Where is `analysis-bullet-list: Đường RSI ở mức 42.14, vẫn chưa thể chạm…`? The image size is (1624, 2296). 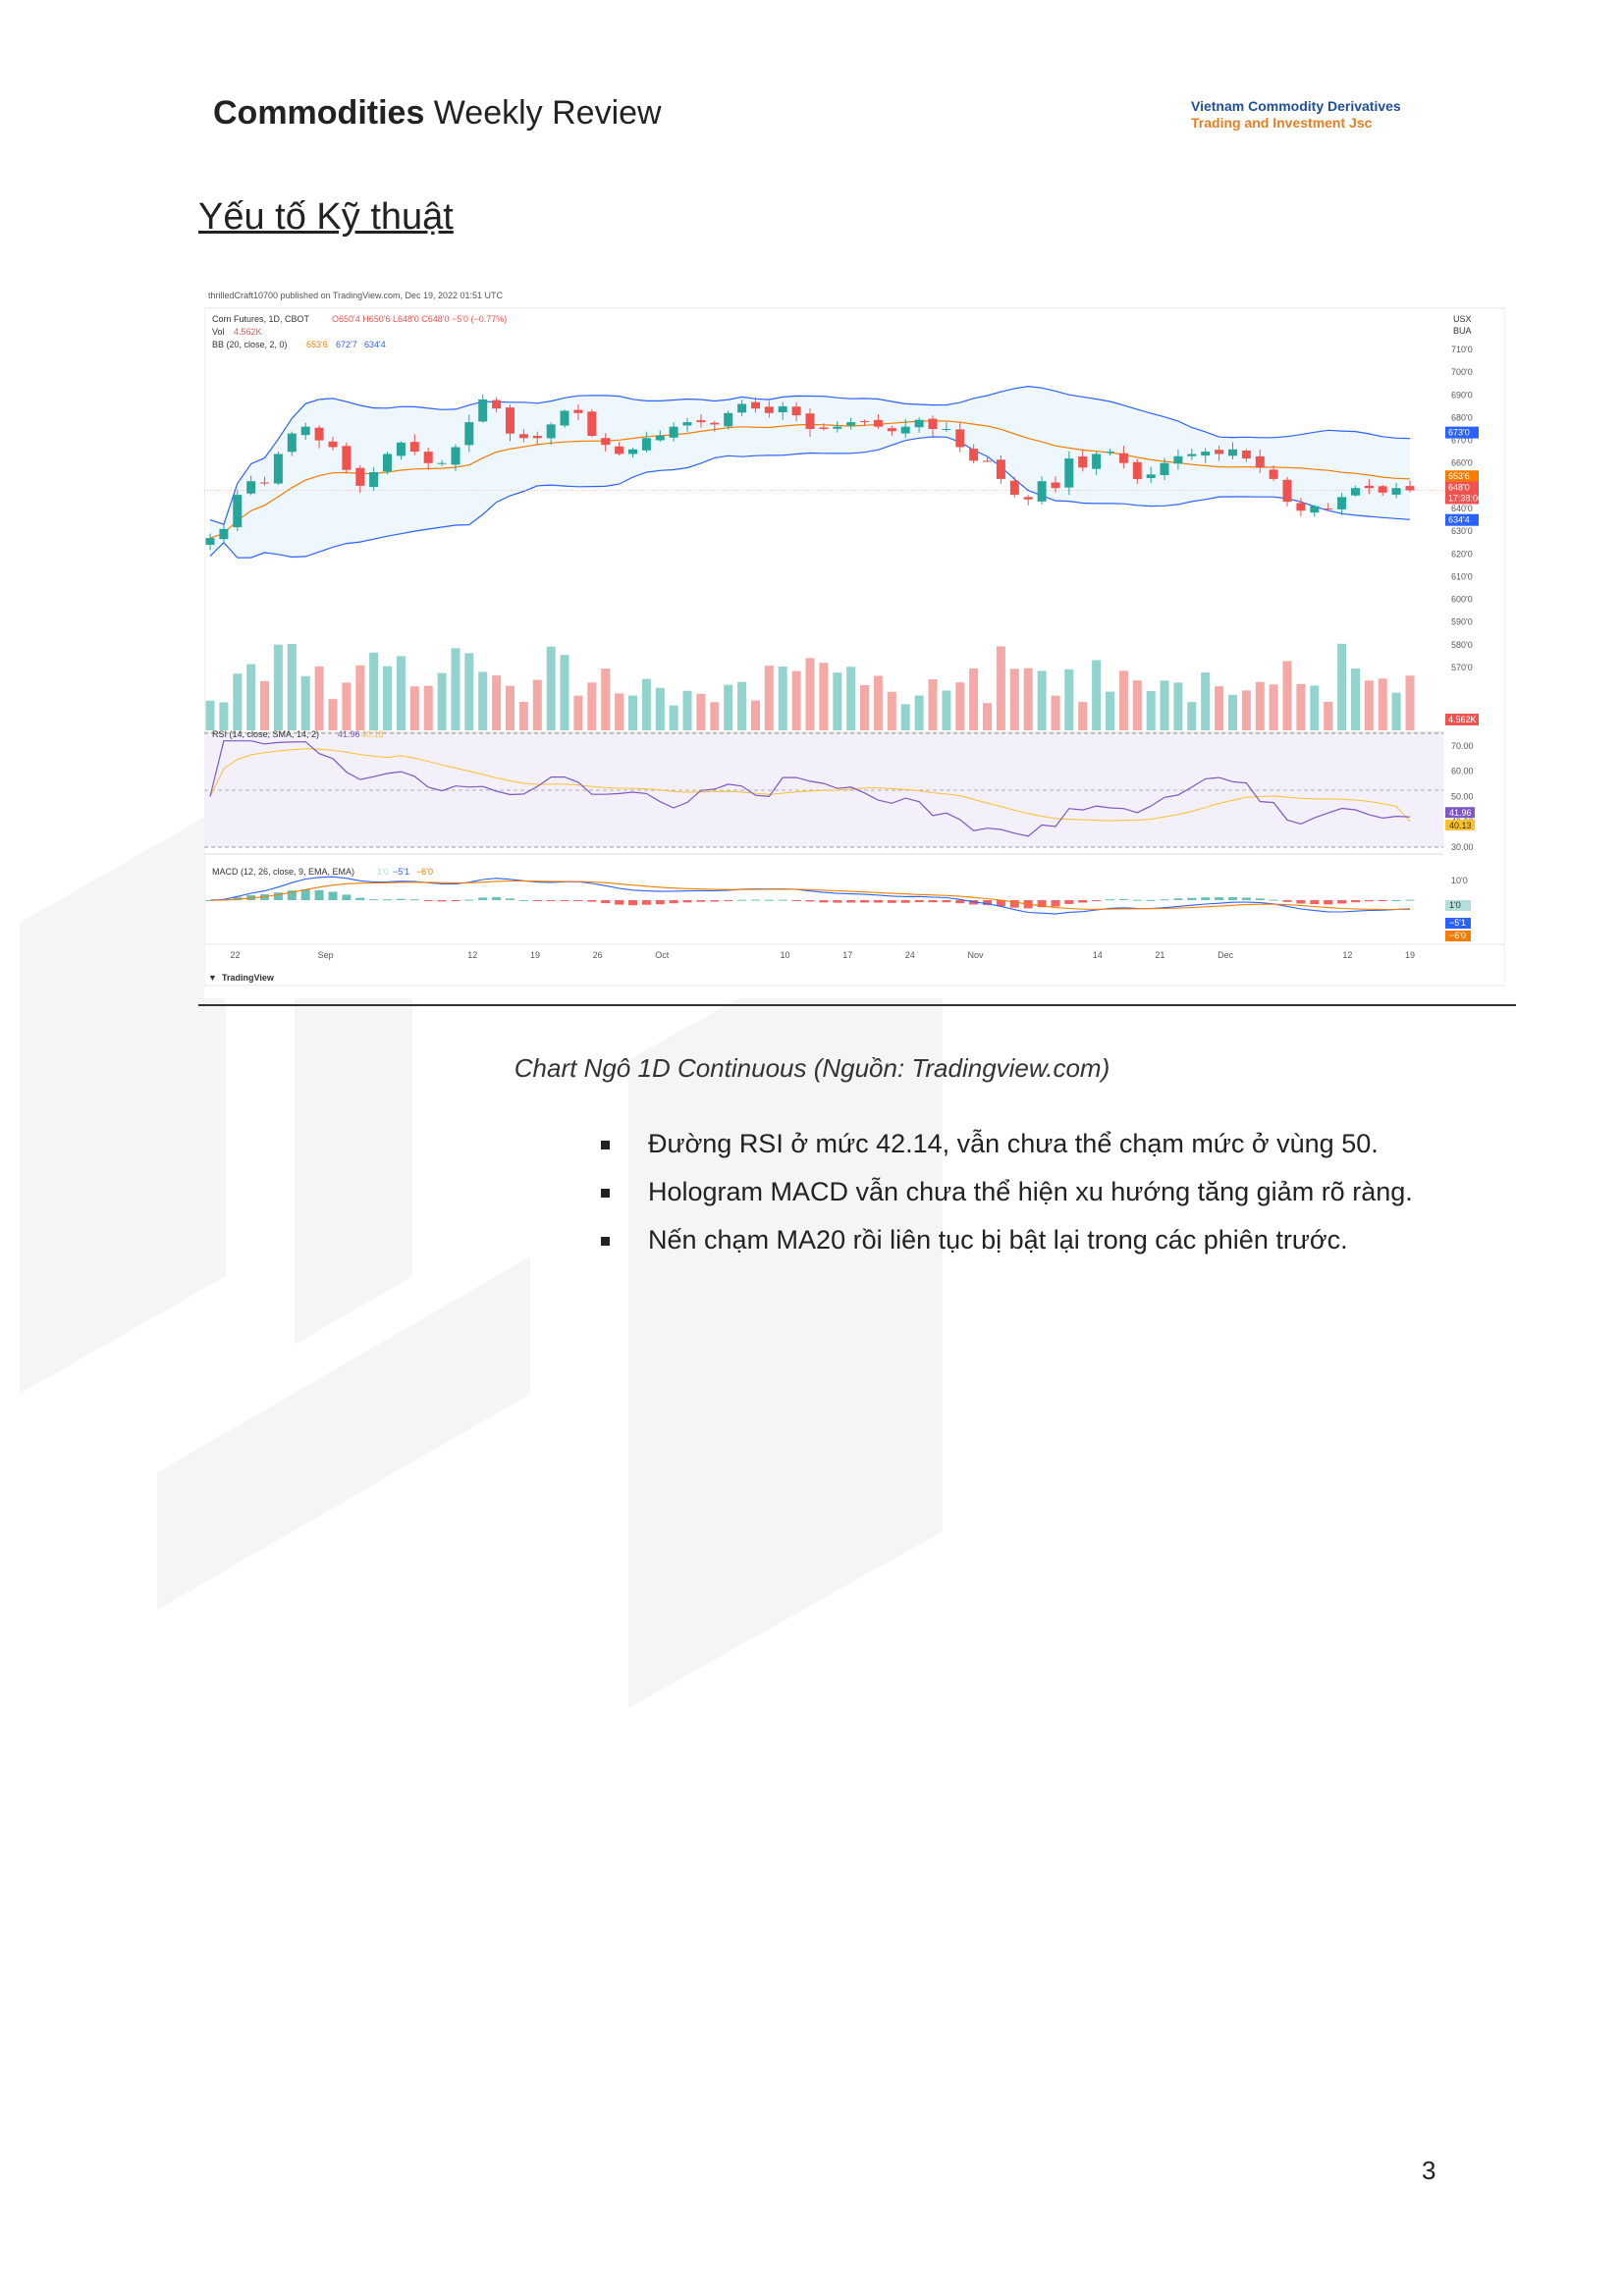
analysis-bullet-list: Đường RSI ở mức 42.14, vẫn chưa thể chạm… is located at coordinates (1006, 1203).